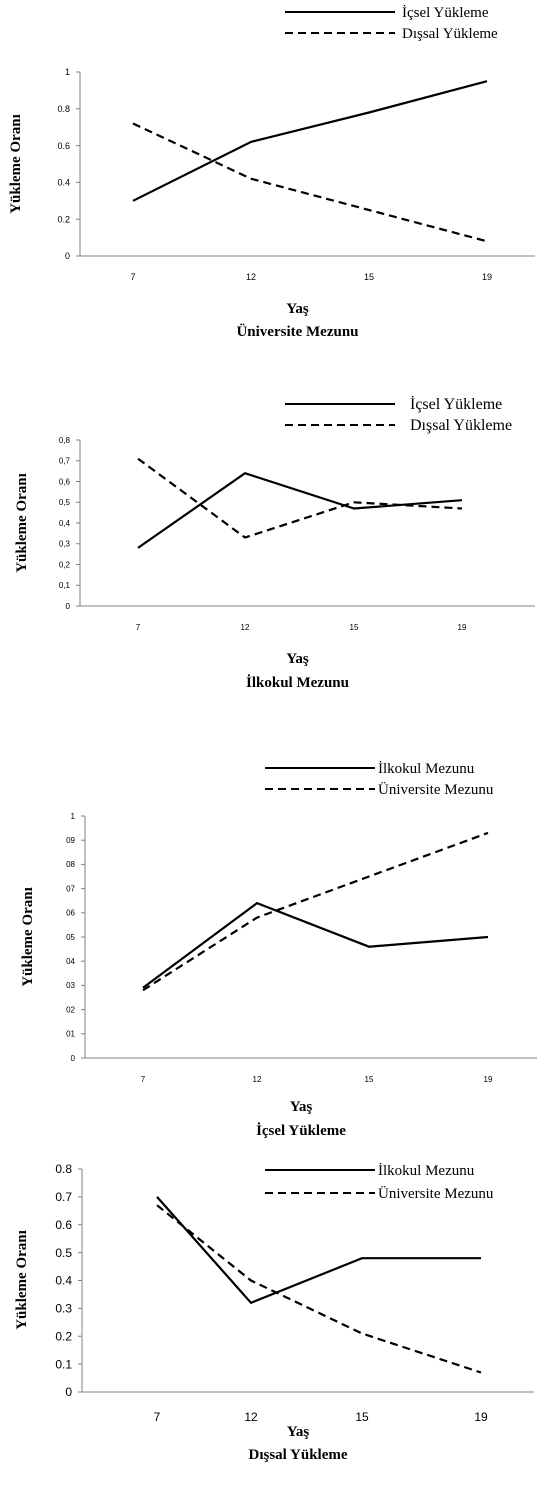  I want to click on chart-title: İlkokul Mezunu, so click(297, 682).